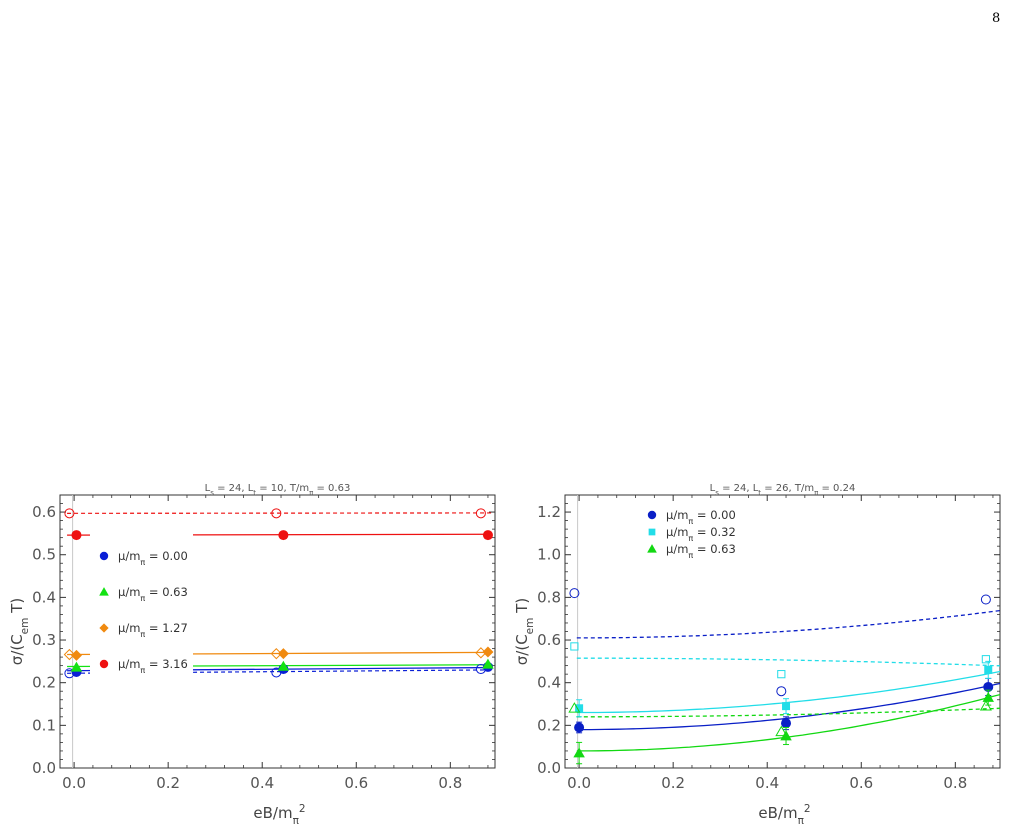 This screenshot has width=1015, height=833. I want to click on fit-curve-solid, so click(788, 706).